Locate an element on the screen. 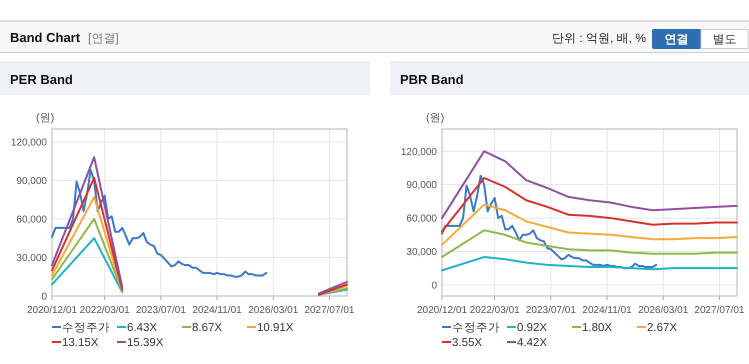 This screenshot has width=749, height=364. chart-title: PER Band is located at coordinates (41, 79).